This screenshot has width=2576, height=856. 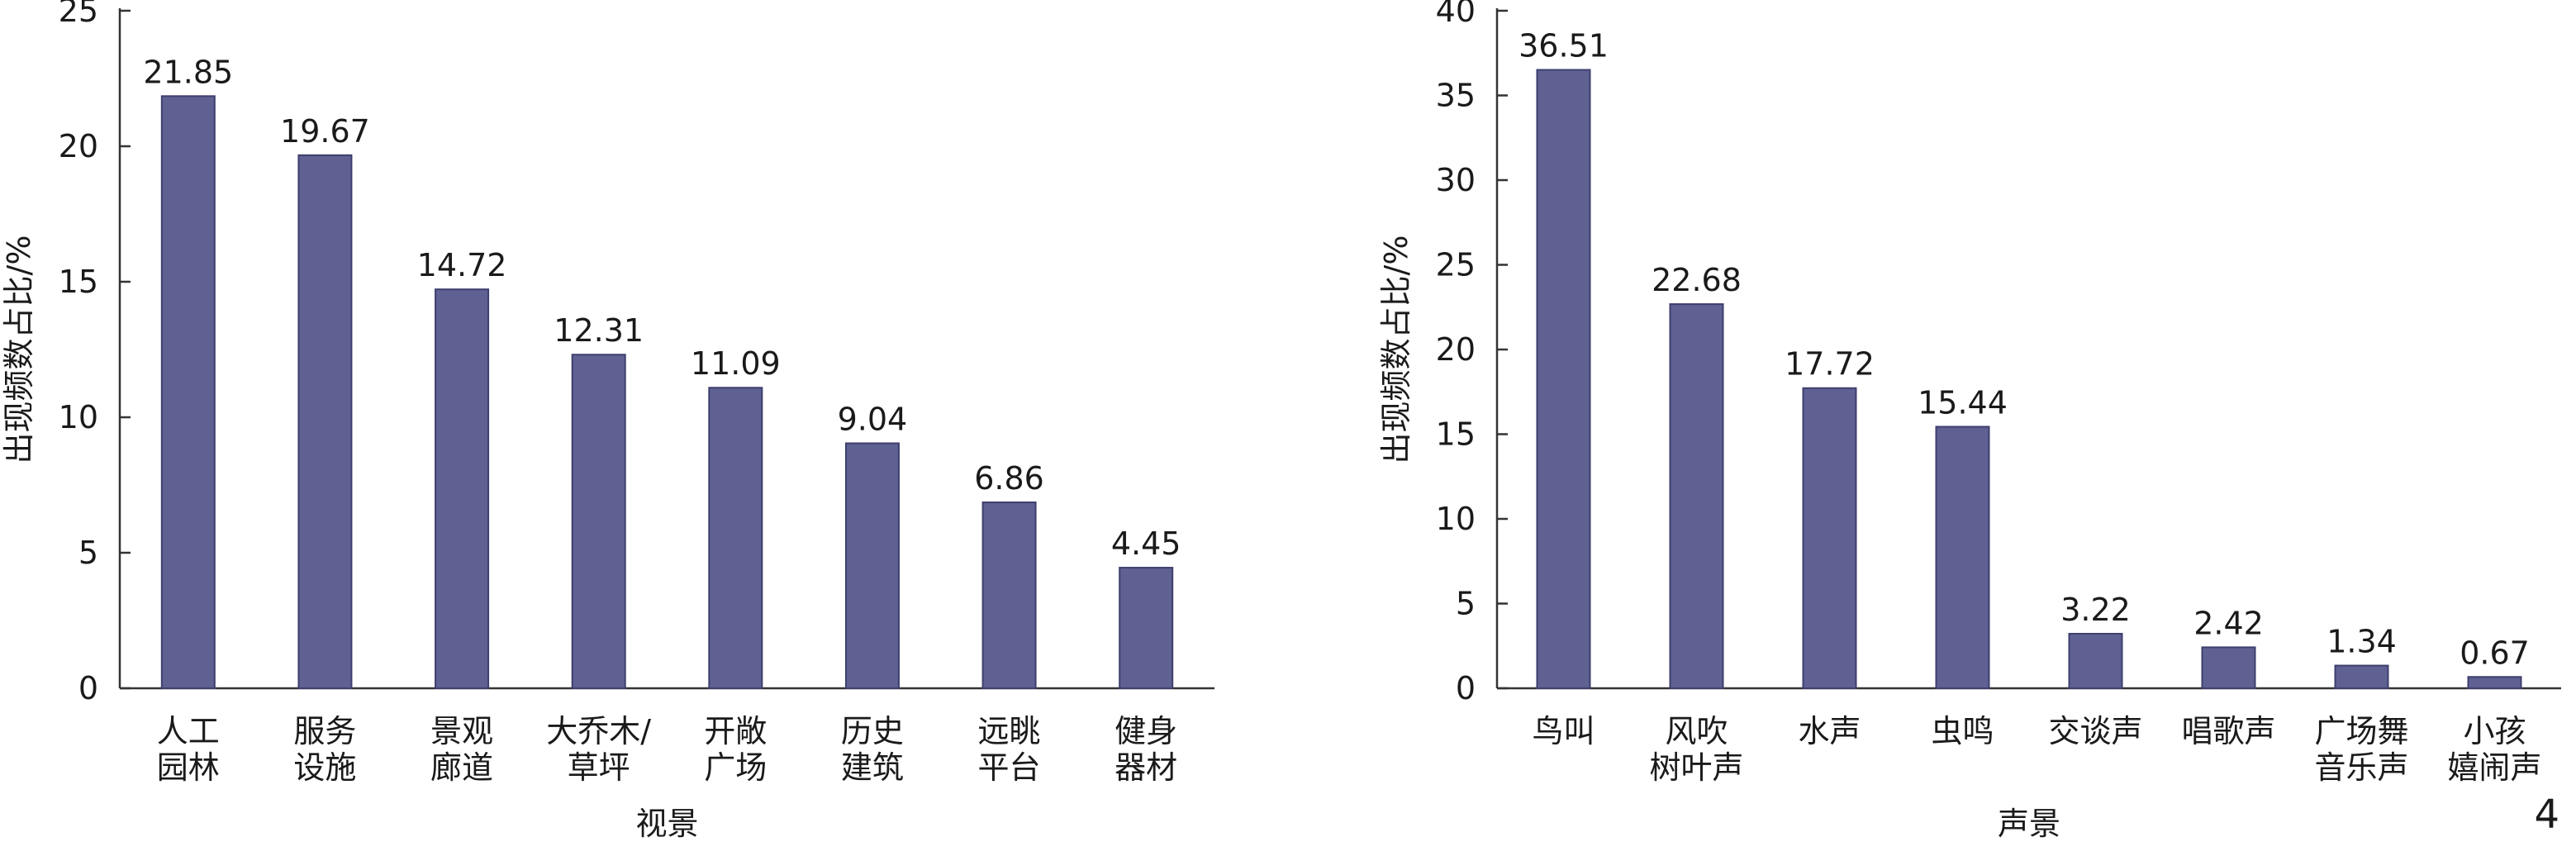 I want to click on chart1-category-label: 服务, so click(x=324, y=731).